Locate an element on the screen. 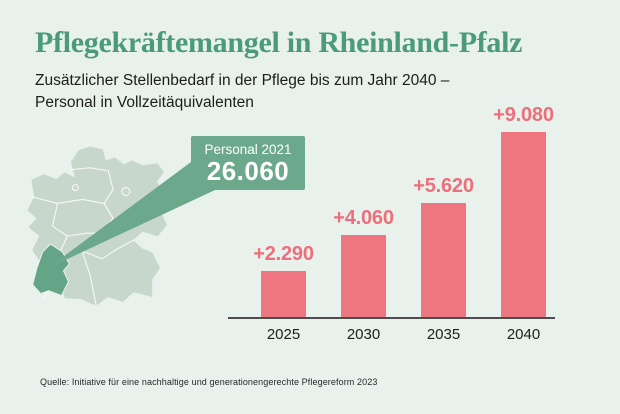 This screenshot has width=620, height=414. callout-pointer is located at coordinates (131, 215).